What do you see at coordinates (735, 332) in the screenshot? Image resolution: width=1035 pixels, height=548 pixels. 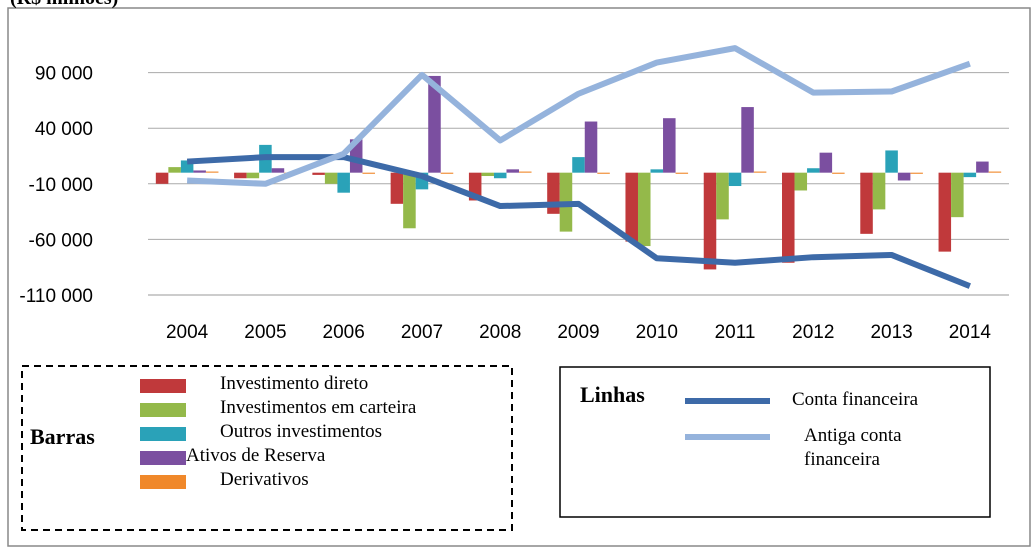 I see `x-tick-label: 2011` at bounding box center [735, 332].